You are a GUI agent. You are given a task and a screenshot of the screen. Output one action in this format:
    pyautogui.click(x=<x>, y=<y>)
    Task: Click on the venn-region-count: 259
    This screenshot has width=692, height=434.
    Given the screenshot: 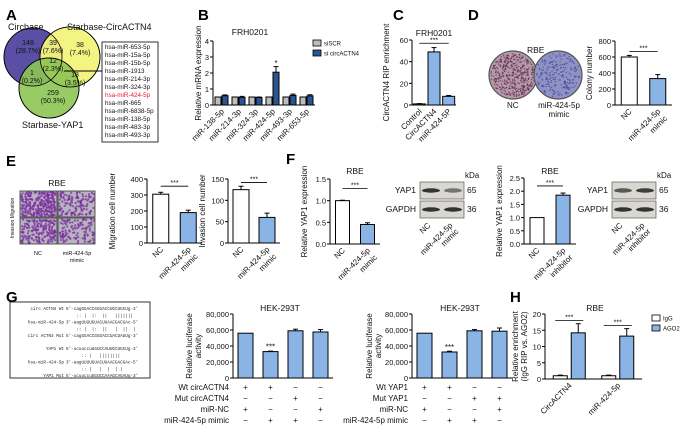 What is the action you would take?
    pyautogui.click(x=53, y=93)
    